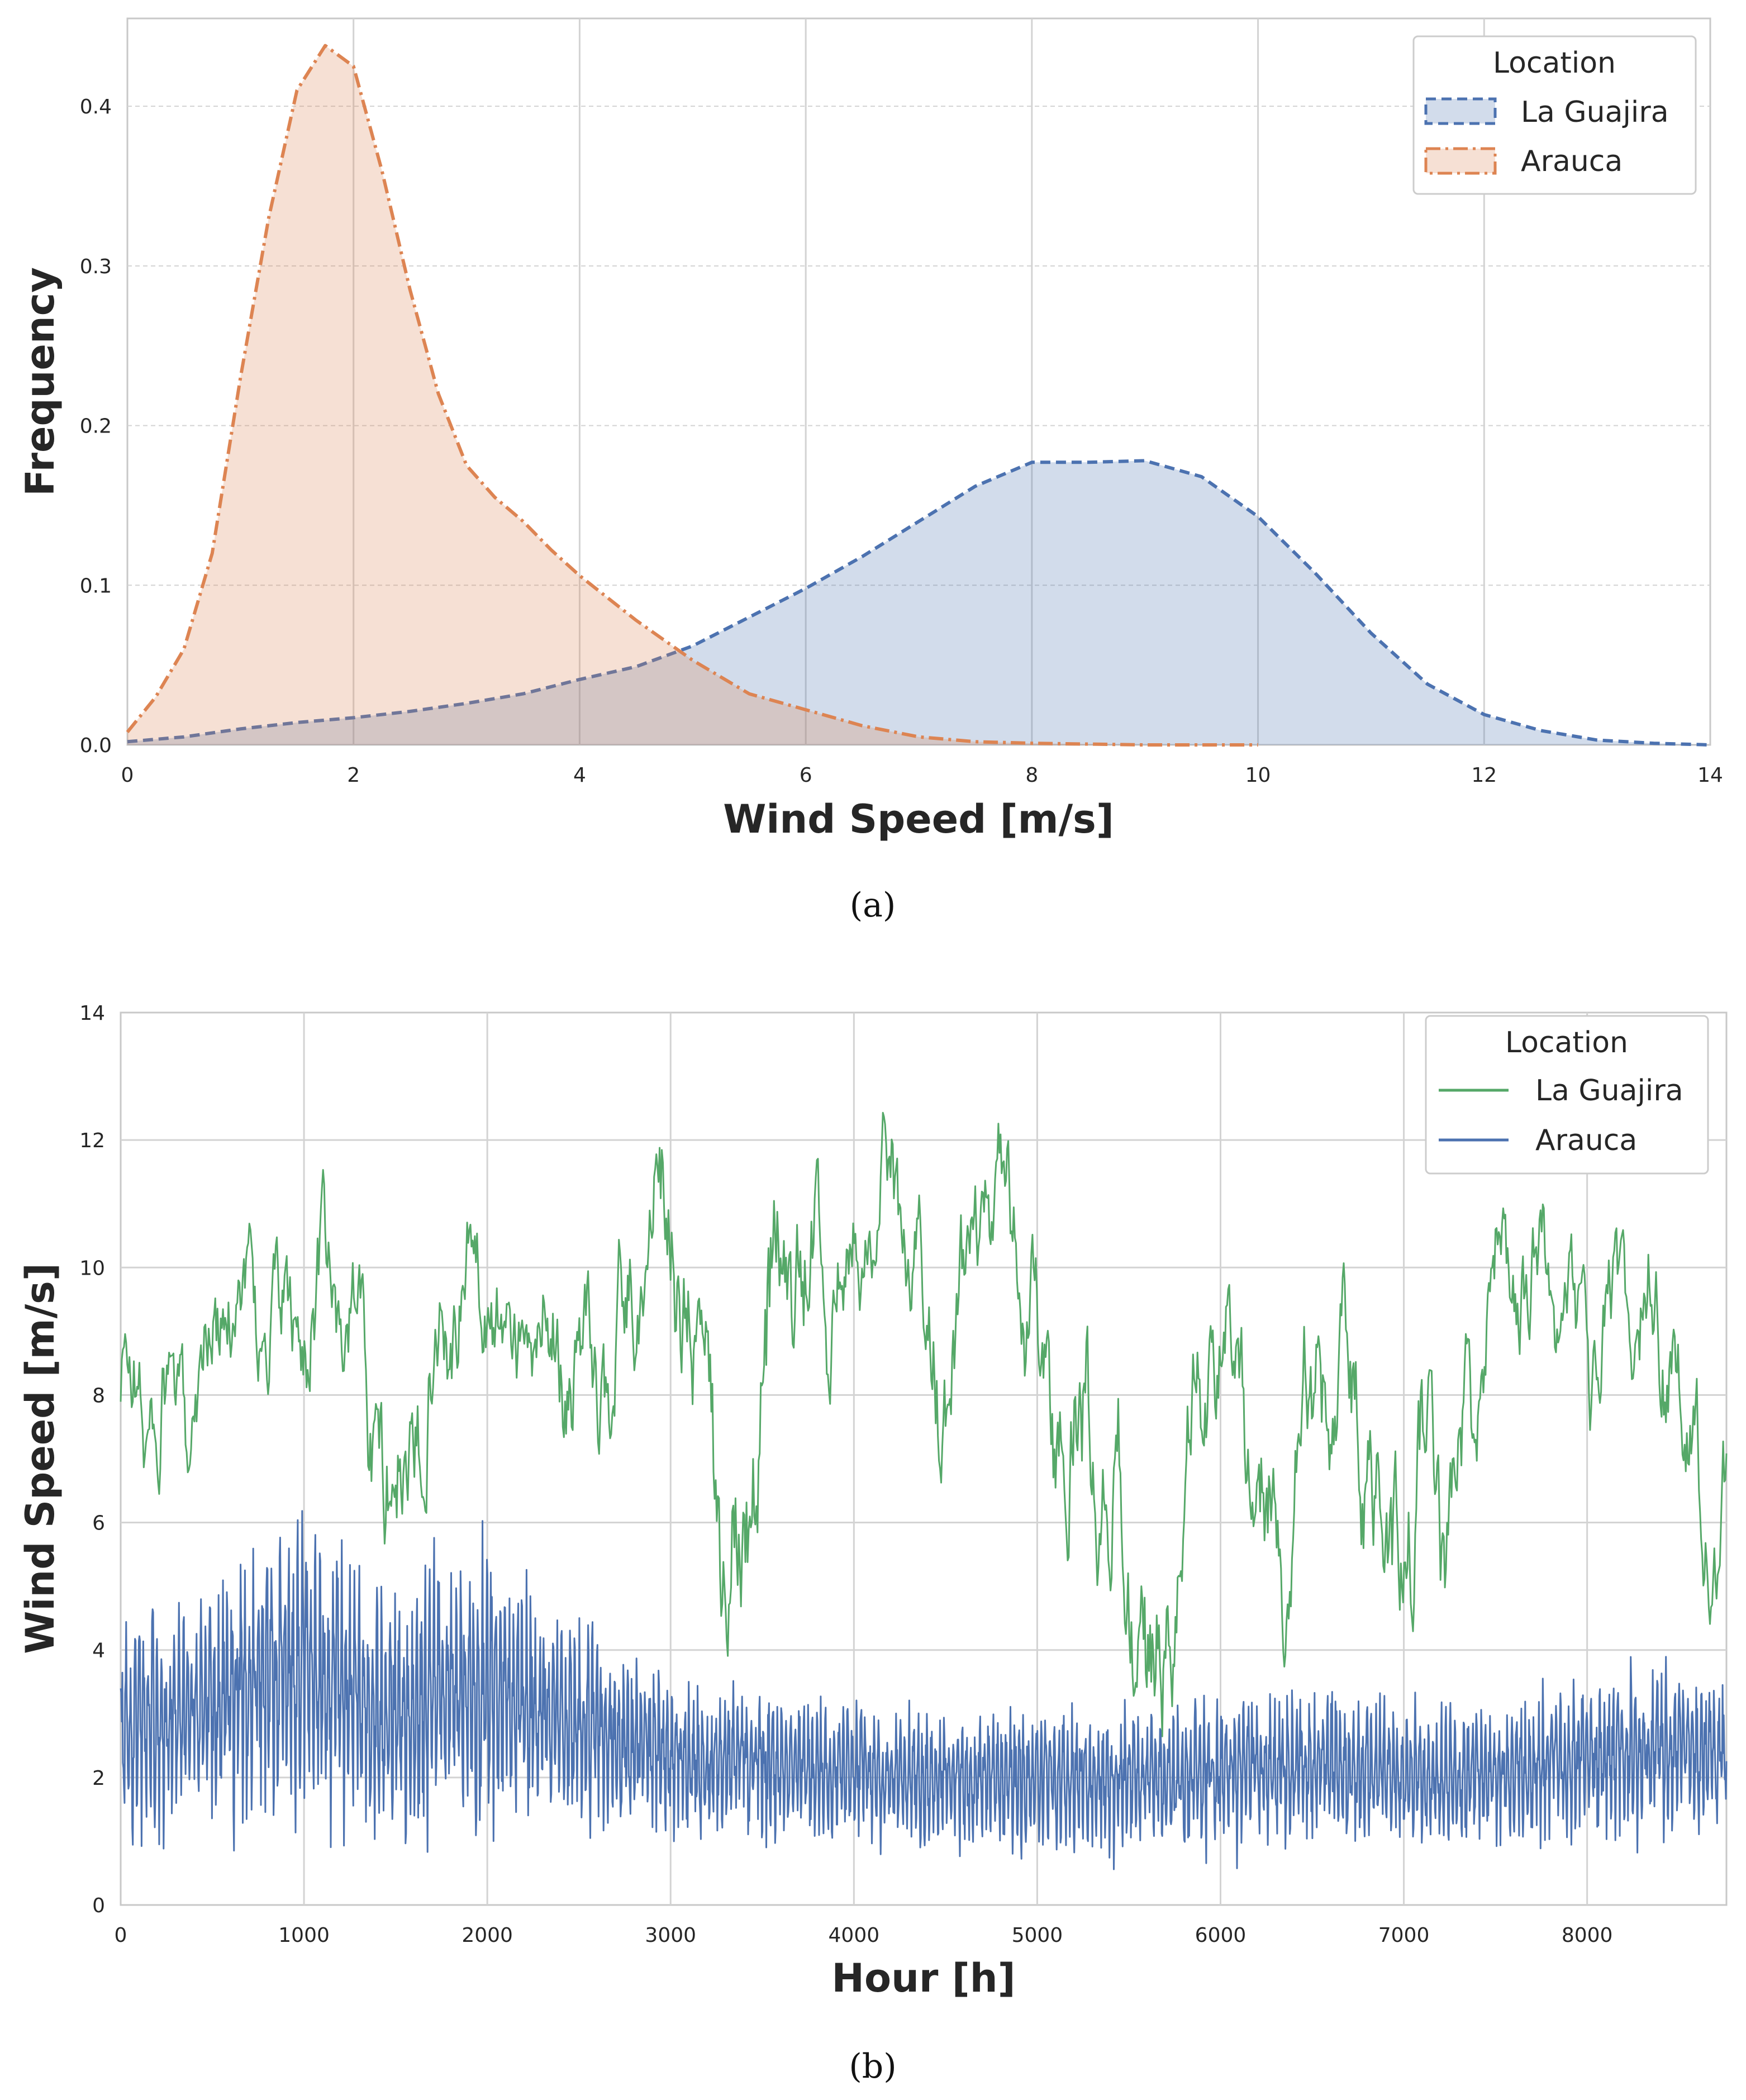  Describe the element at coordinates (92, 1013) in the screenshot. I see `panel-b-y-tick-label: 14` at that location.